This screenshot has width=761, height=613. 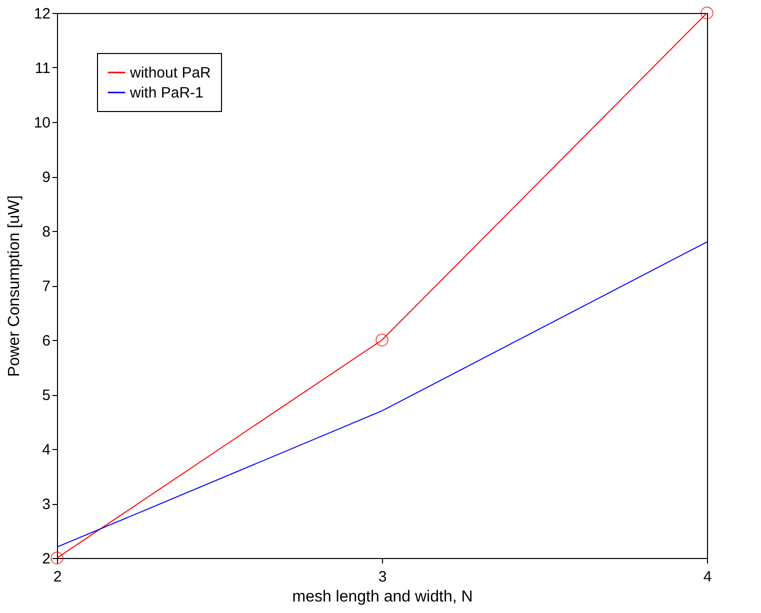 I want to click on y-tick-label: 10, so click(x=42, y=123).